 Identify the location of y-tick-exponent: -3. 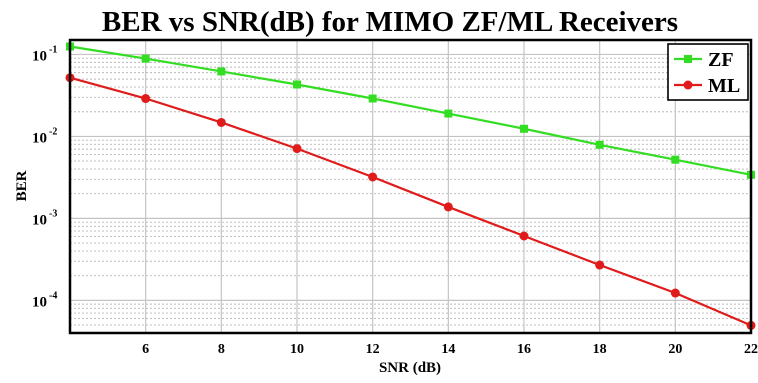
(53, 213).